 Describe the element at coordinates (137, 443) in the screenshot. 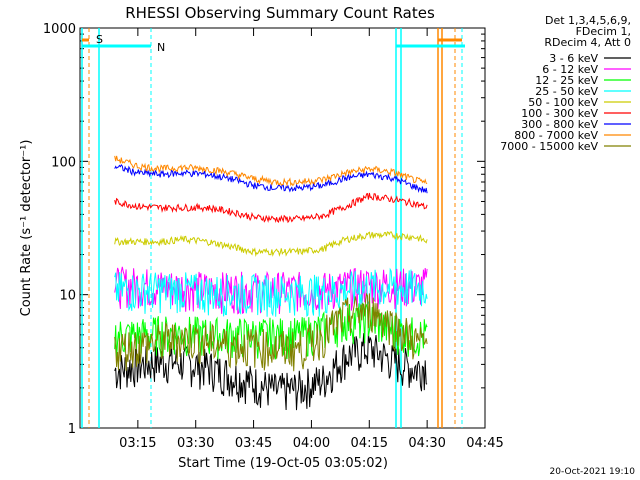

I see `x-tick-label-0: 03:15` at that location.